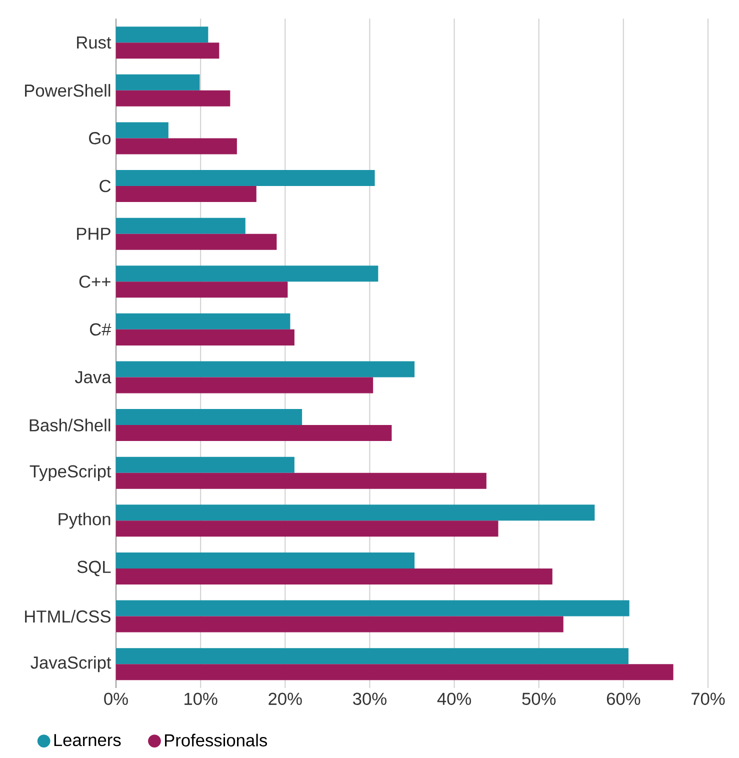  I want to click on y-tick-label: Bash/Shell, so click(70, 425).